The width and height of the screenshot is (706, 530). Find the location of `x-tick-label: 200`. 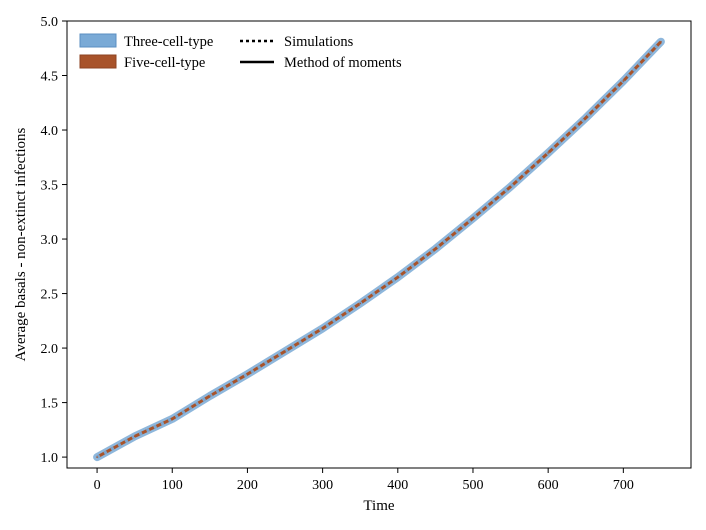

x-tick-label: 200 is located at coordinates (247, 485).